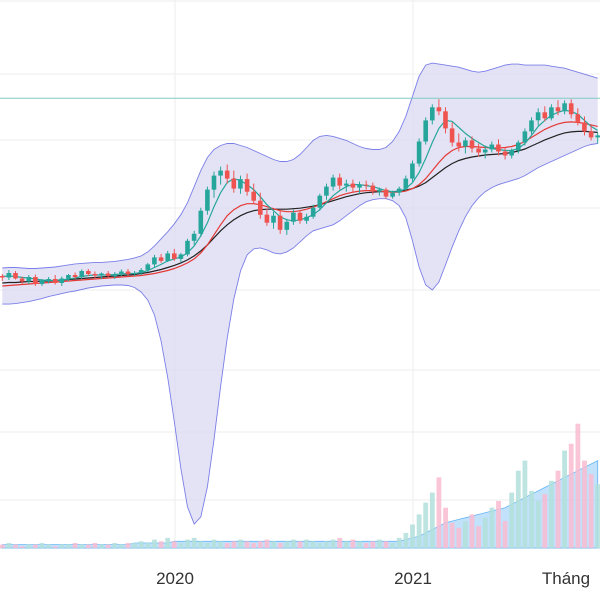 This screenshot has height=600, width=600. Describe the element at coordinates (175, 578) in the screenshot. I see `x-tick-label: 2020` at that location.